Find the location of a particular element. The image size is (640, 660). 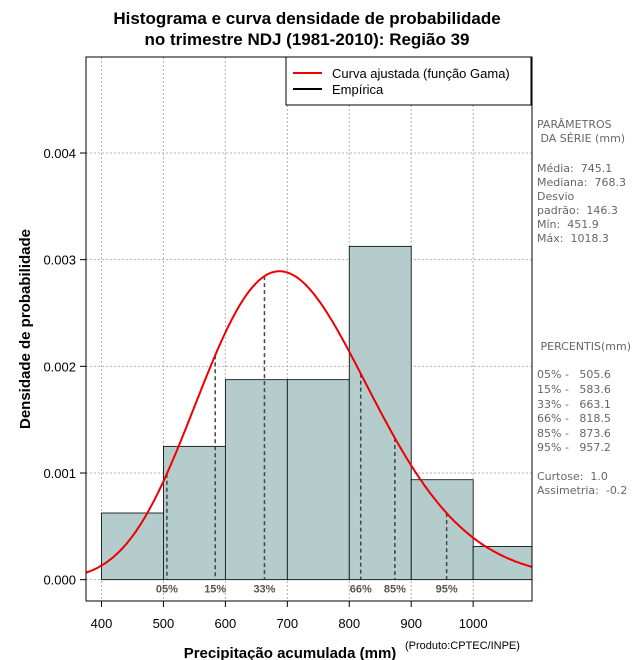

product-credit: (Produto:CPTEC/INPE) is located at coordinates (462, 646).